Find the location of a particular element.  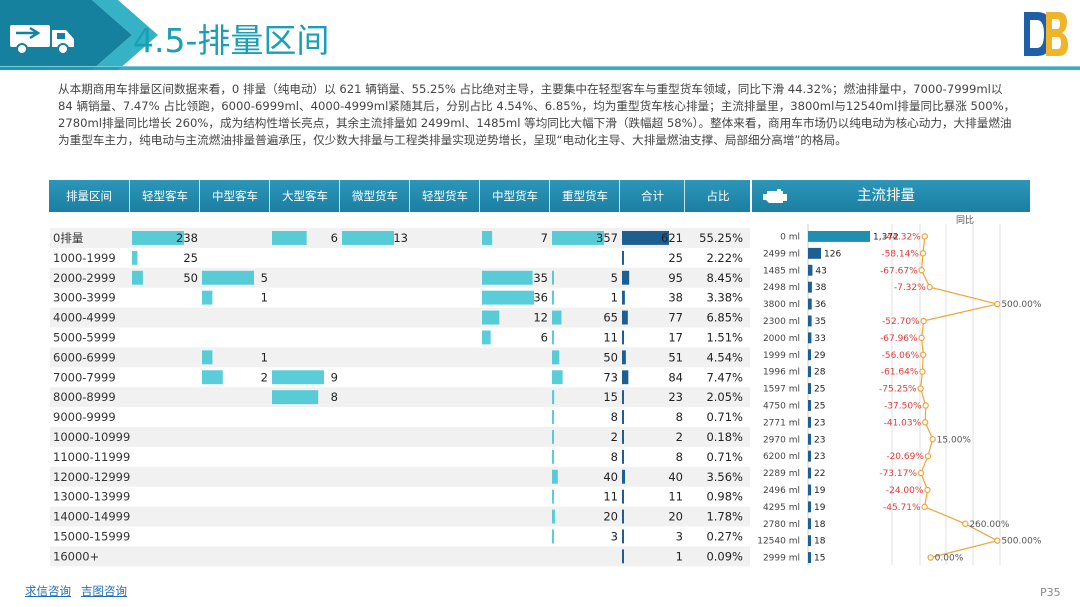

yoy-label: -24.00% is located at coordinates (905, 491).